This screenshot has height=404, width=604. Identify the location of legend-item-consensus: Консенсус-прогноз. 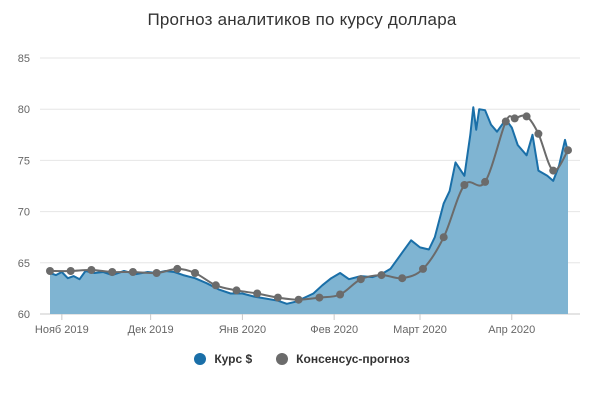
(343, 359).